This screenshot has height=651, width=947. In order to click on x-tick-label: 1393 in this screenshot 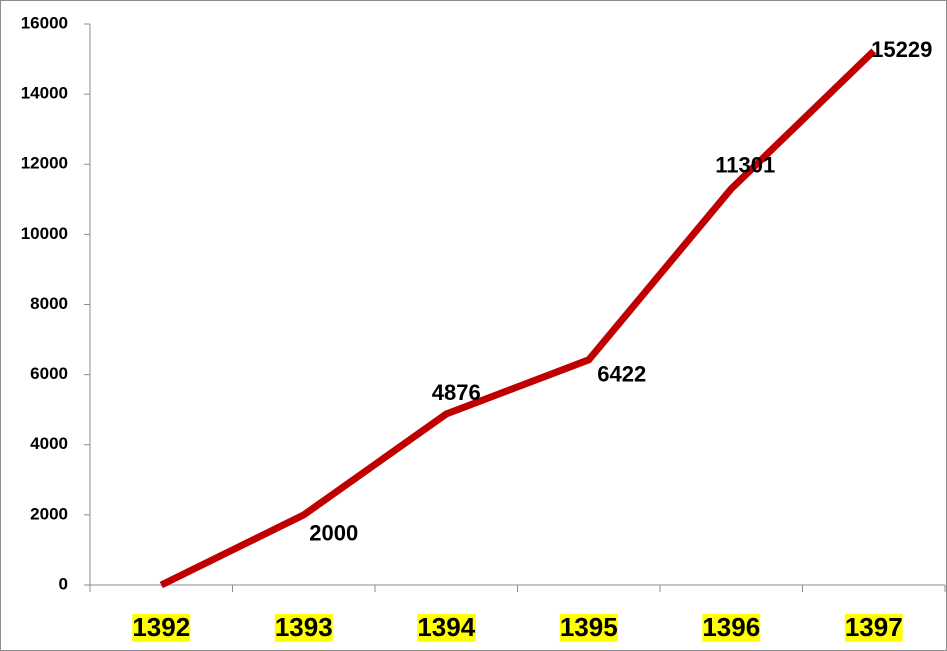, I will do `click(304, 627)`.